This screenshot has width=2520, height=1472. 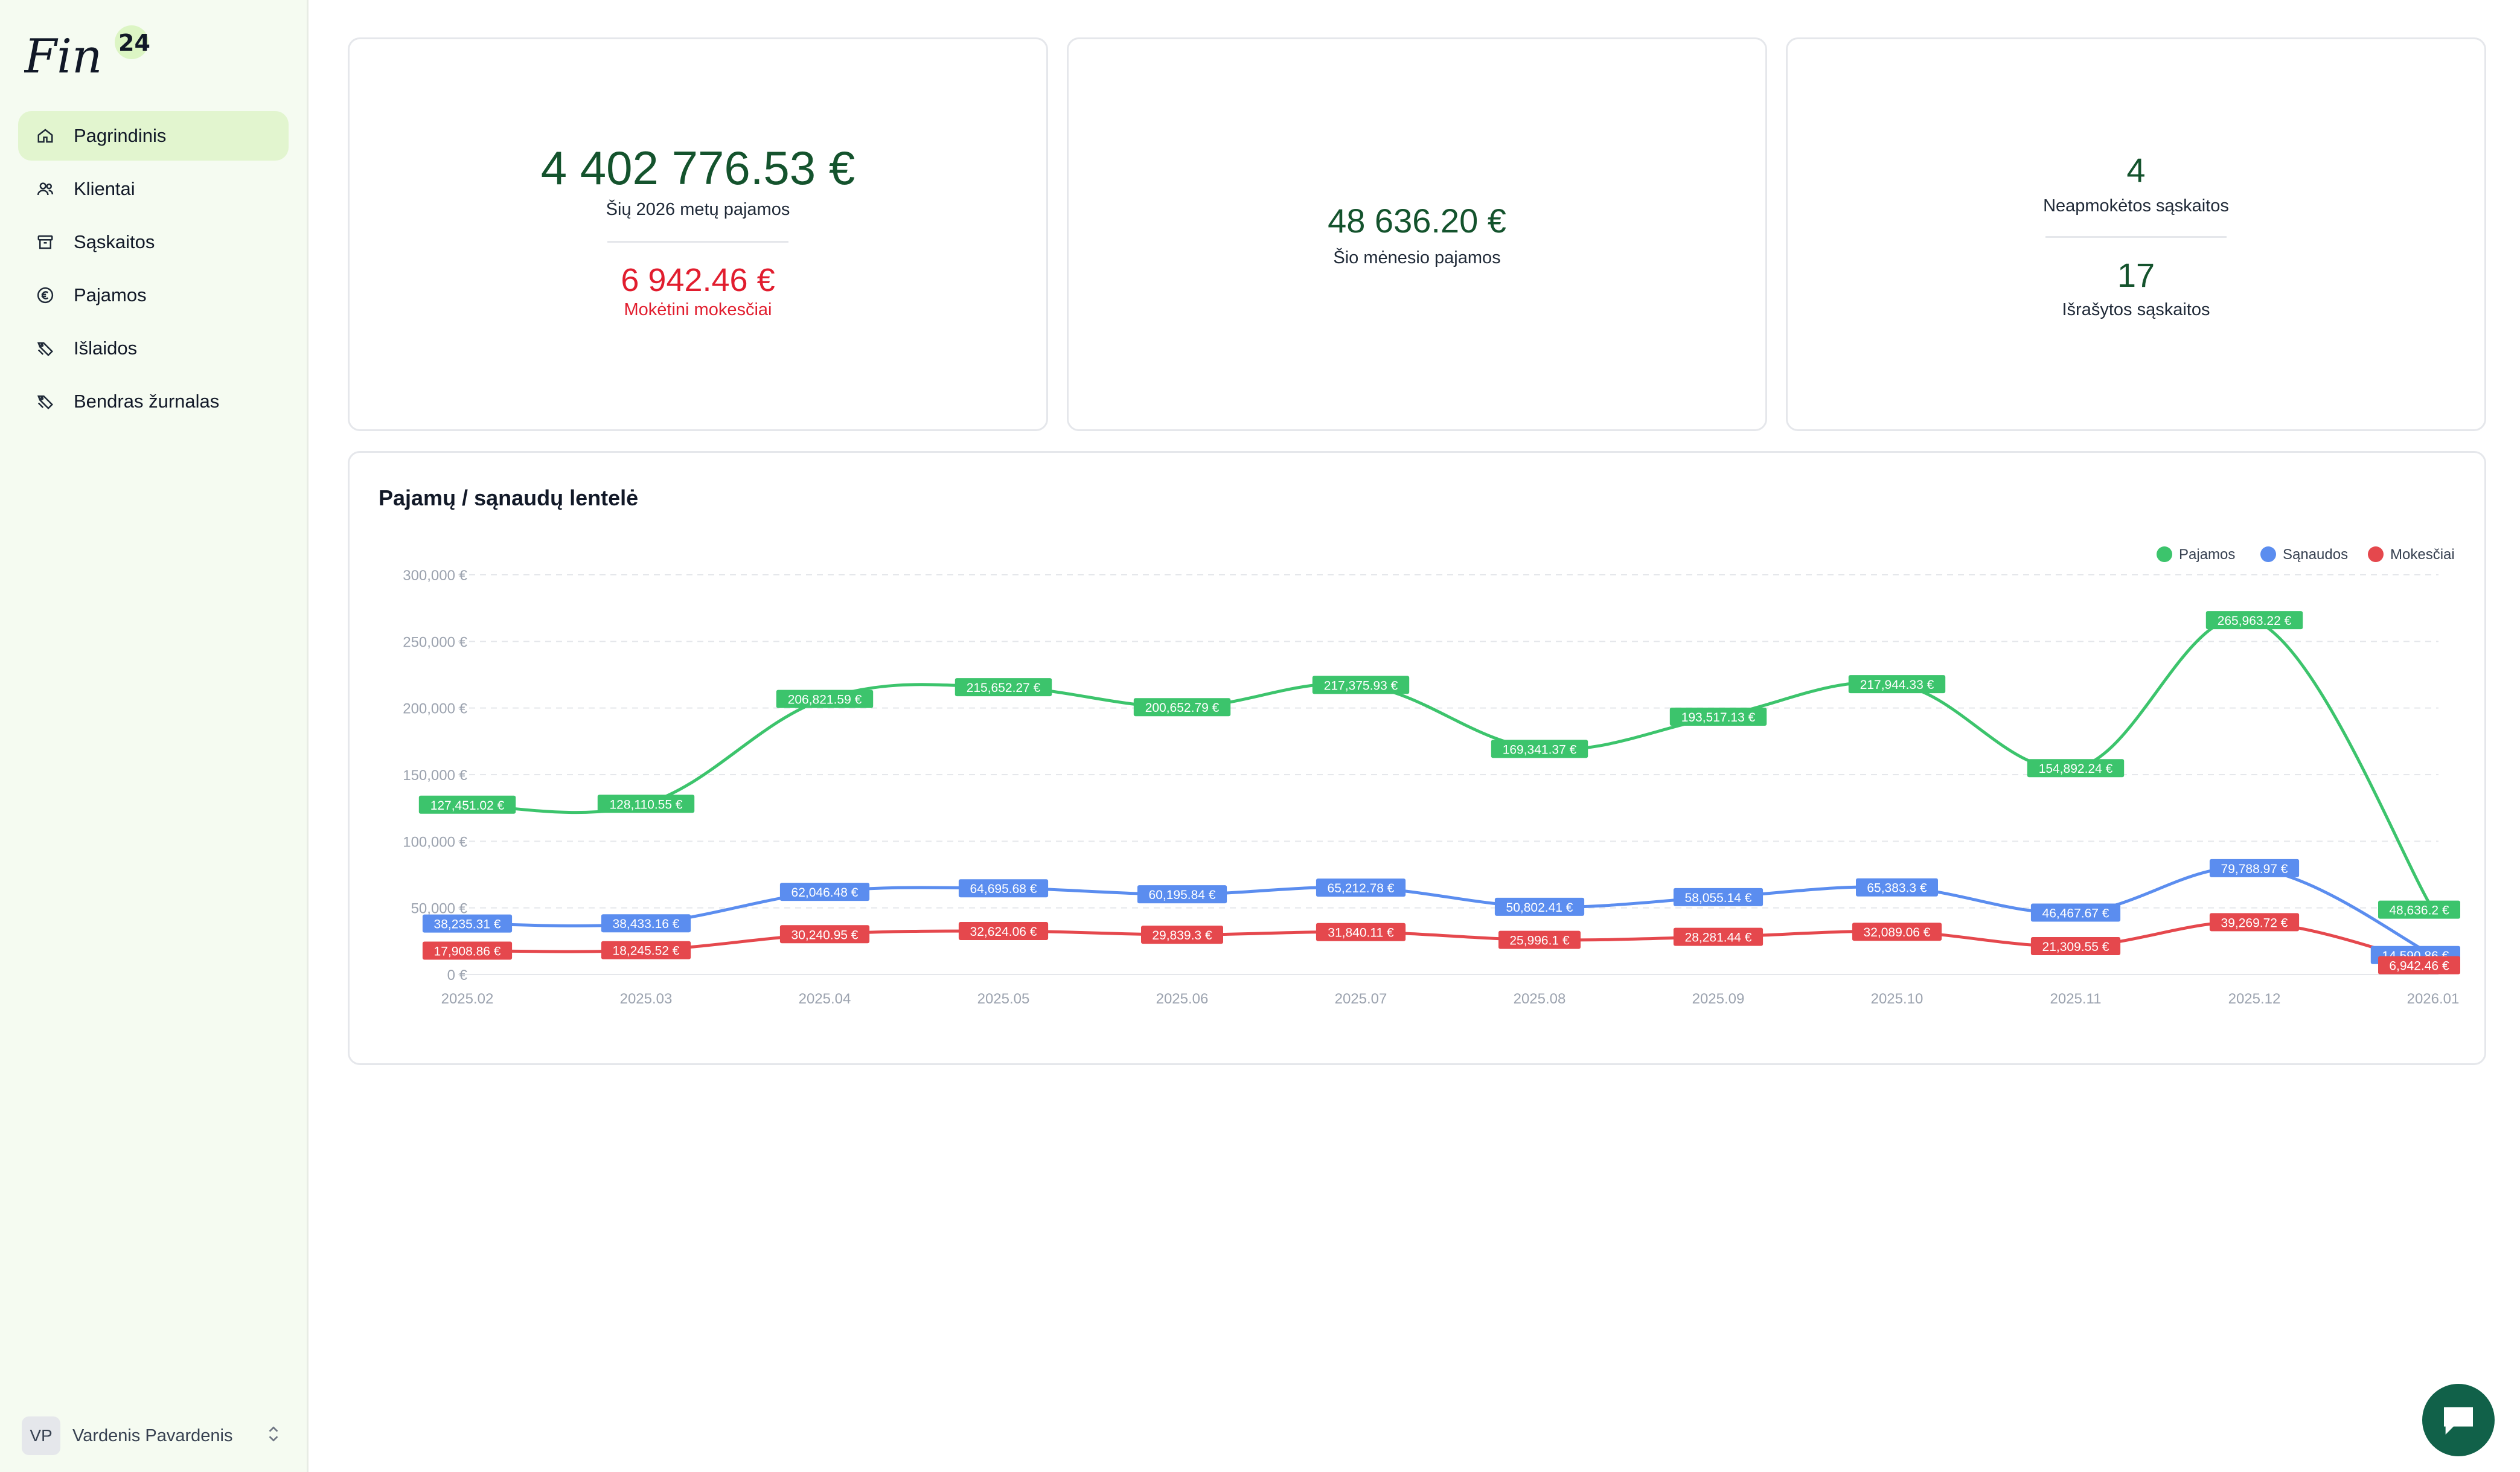 What do you see at coordinates (2136, 206) in the screenshot?
I see `unpaid-invoices-label: Neapmokėtos sąskaitos` at bounding box center [2136, 206].